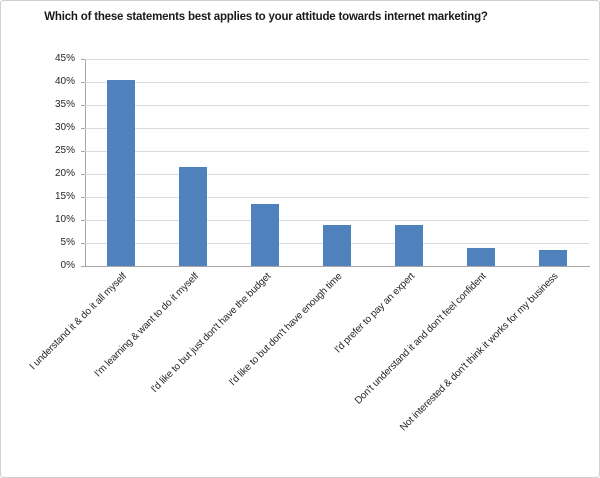  What do you see at coordinates (64, 219) in the screenshot?
I see `y-tick-label: 10%` at bounding box center [64, 219].